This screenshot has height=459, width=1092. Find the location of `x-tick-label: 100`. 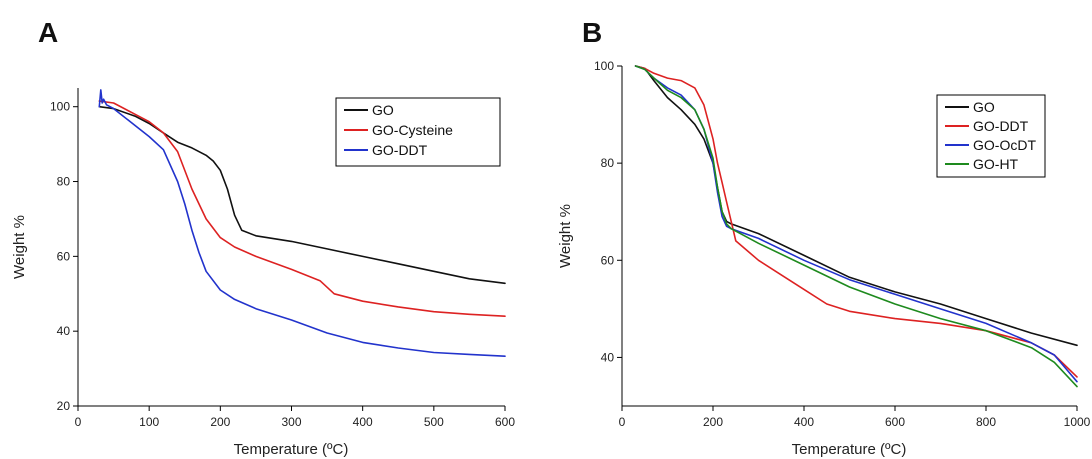

x-tick-label: 100 is located at coordinates (149, 422).